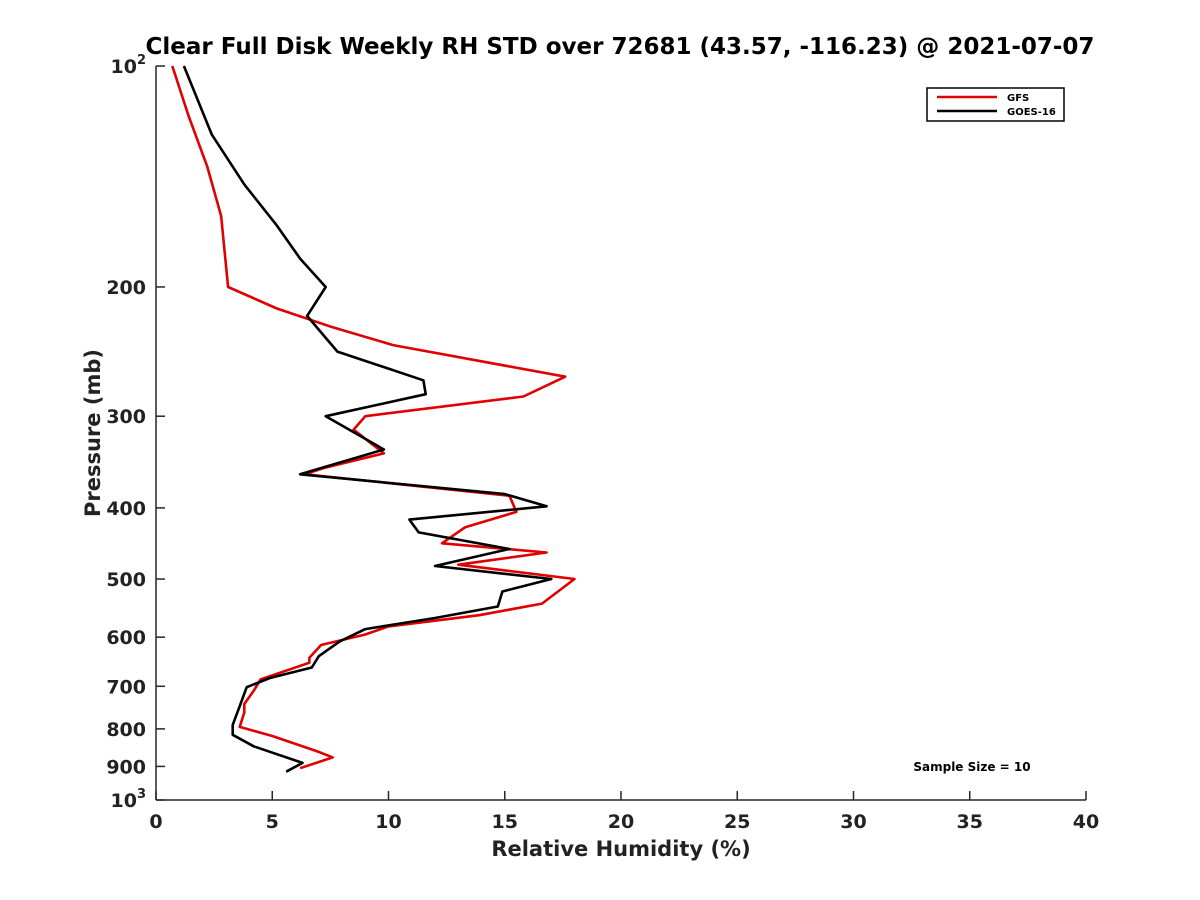 The width and height of the screenshot is (1200, 900). Describe the element at coordinates (970, 822) in the screenshot. I see `x-tick-label: 35` at that location.